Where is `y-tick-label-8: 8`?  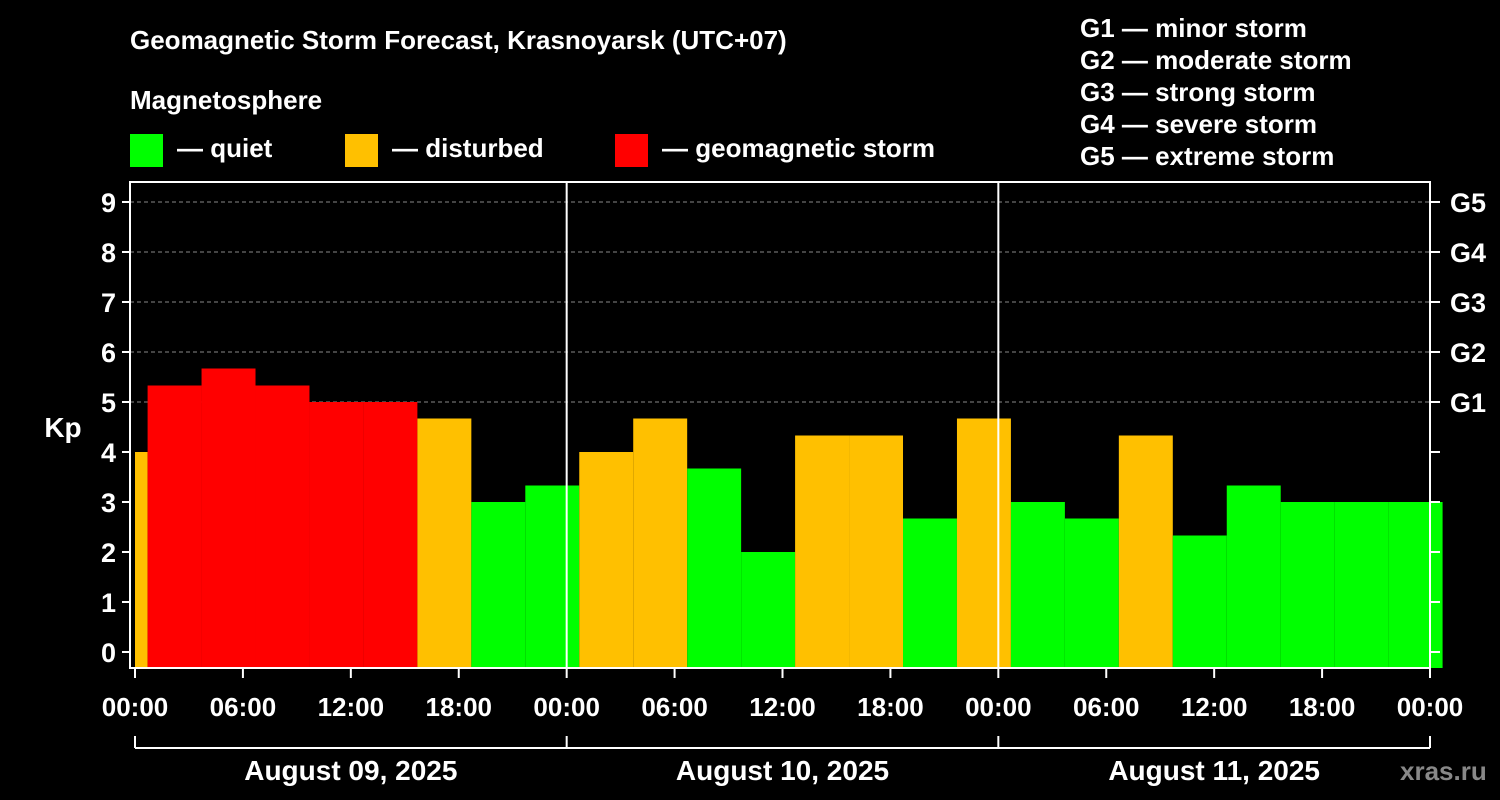
y-tick-label-8: 8 is located at coordinates (108, 253).